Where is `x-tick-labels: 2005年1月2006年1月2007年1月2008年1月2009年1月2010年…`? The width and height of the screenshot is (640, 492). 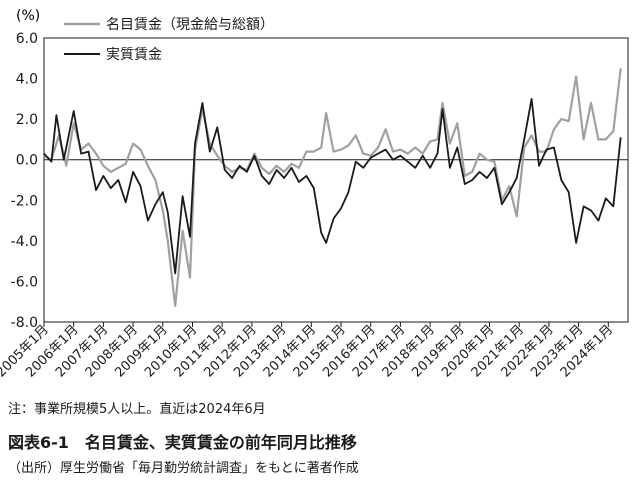 x-tick-labels: 2005年1月2006年1月2007年1月2008年1月2009年1月2010年… is located at coordinates (308, 351).